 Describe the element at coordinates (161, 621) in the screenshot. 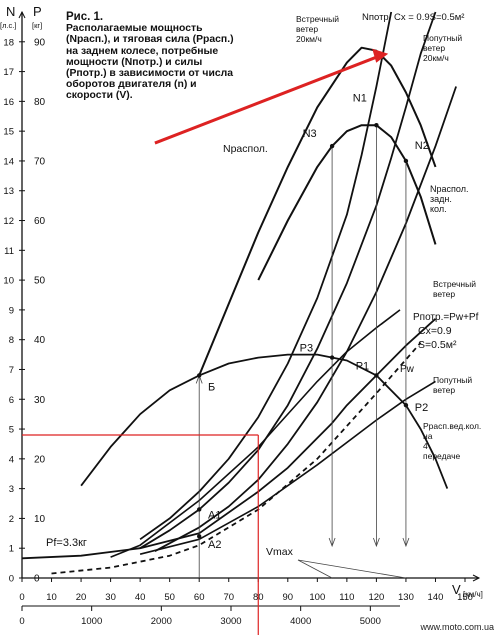

I see `x-rpm-tick-label: 2000` at that location.